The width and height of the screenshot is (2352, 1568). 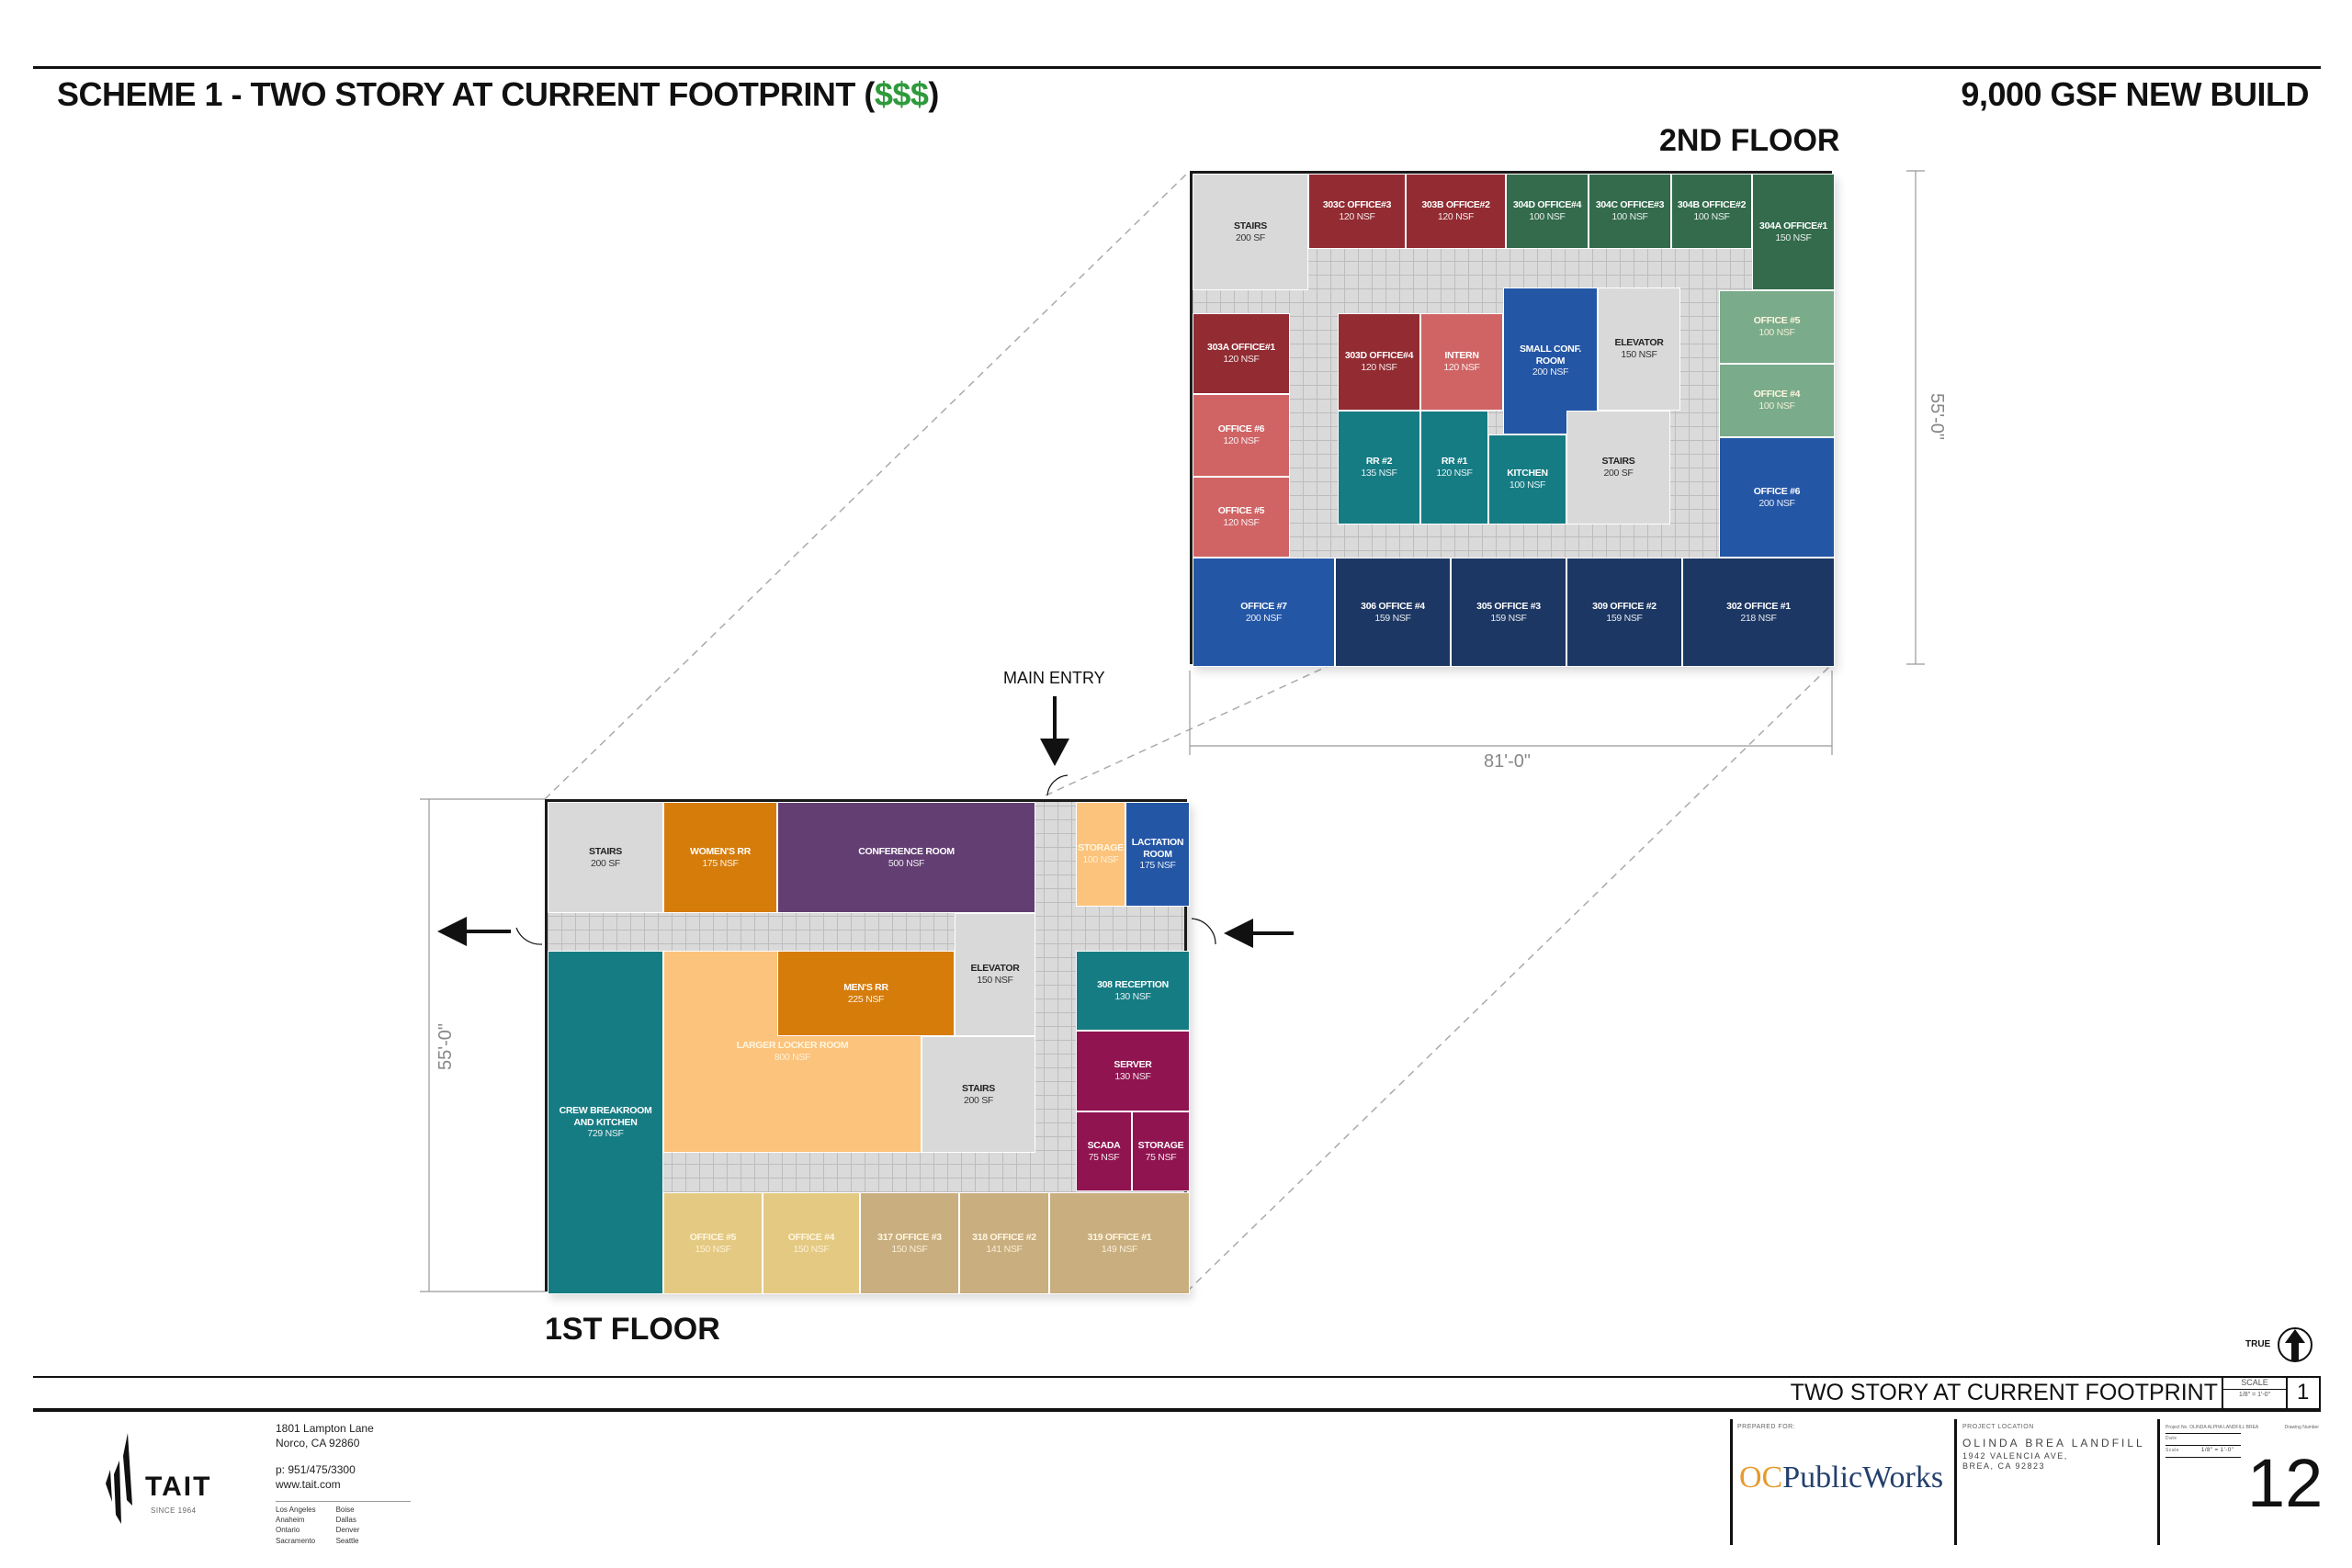 I want to click on room: 304A OFFICE#1 150 NSF, so click(x=1793, y=232).